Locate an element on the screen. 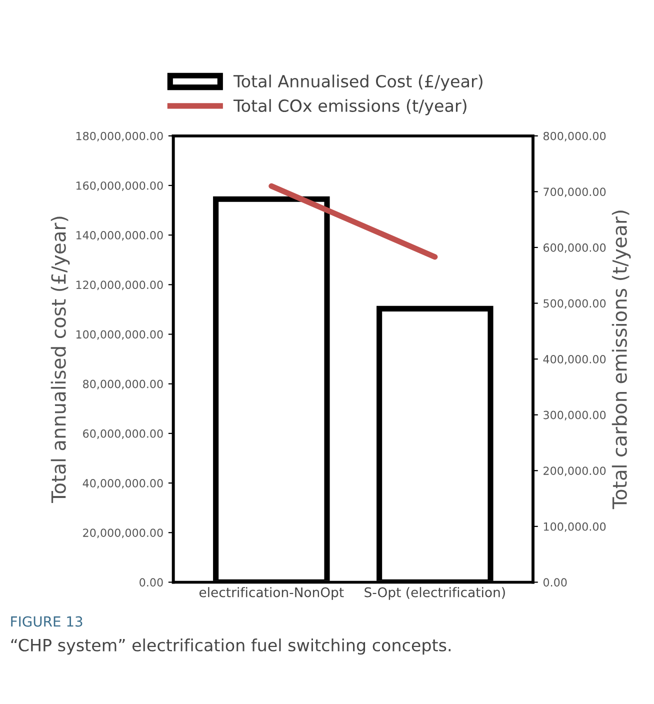  y-tick-label: 180,000,000.00 is located at coordinates (119, 137).